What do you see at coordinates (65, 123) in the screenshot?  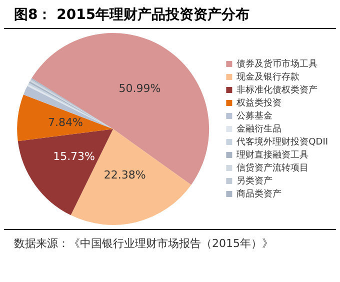 I see `data-label: 7.84%` at bounding box center [65, 123].